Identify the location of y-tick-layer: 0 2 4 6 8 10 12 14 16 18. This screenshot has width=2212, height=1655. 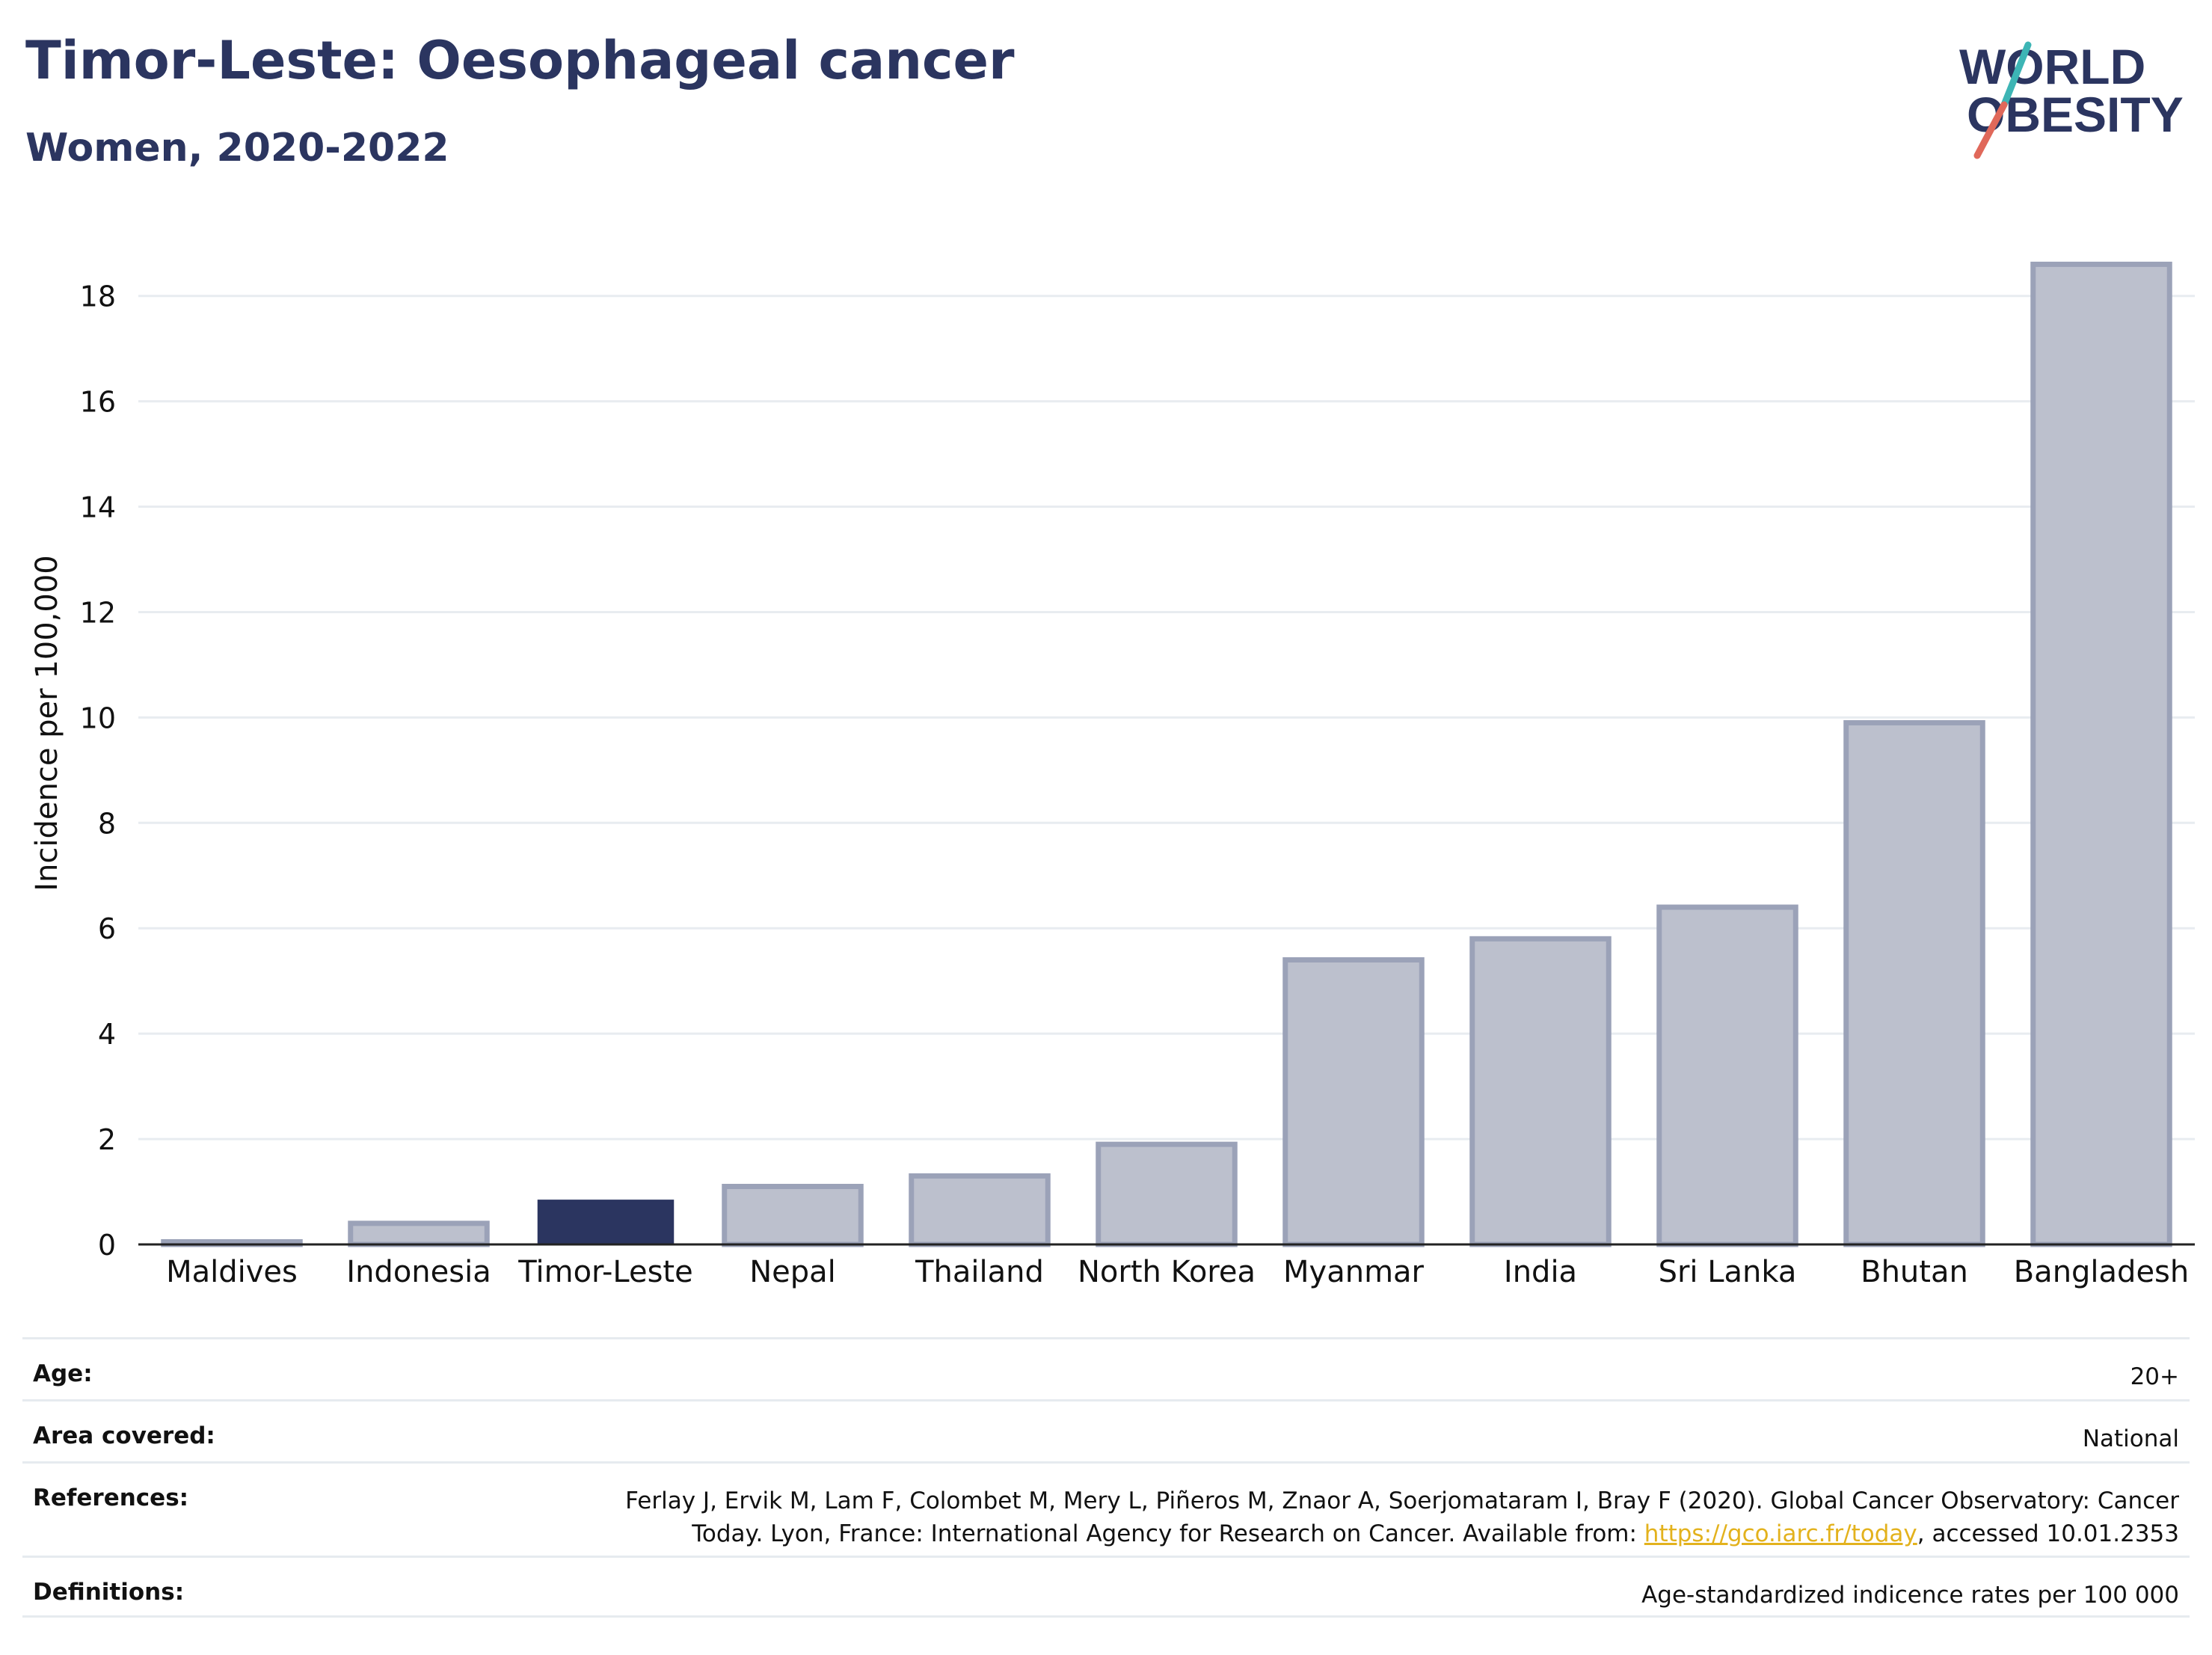
(98, 771).